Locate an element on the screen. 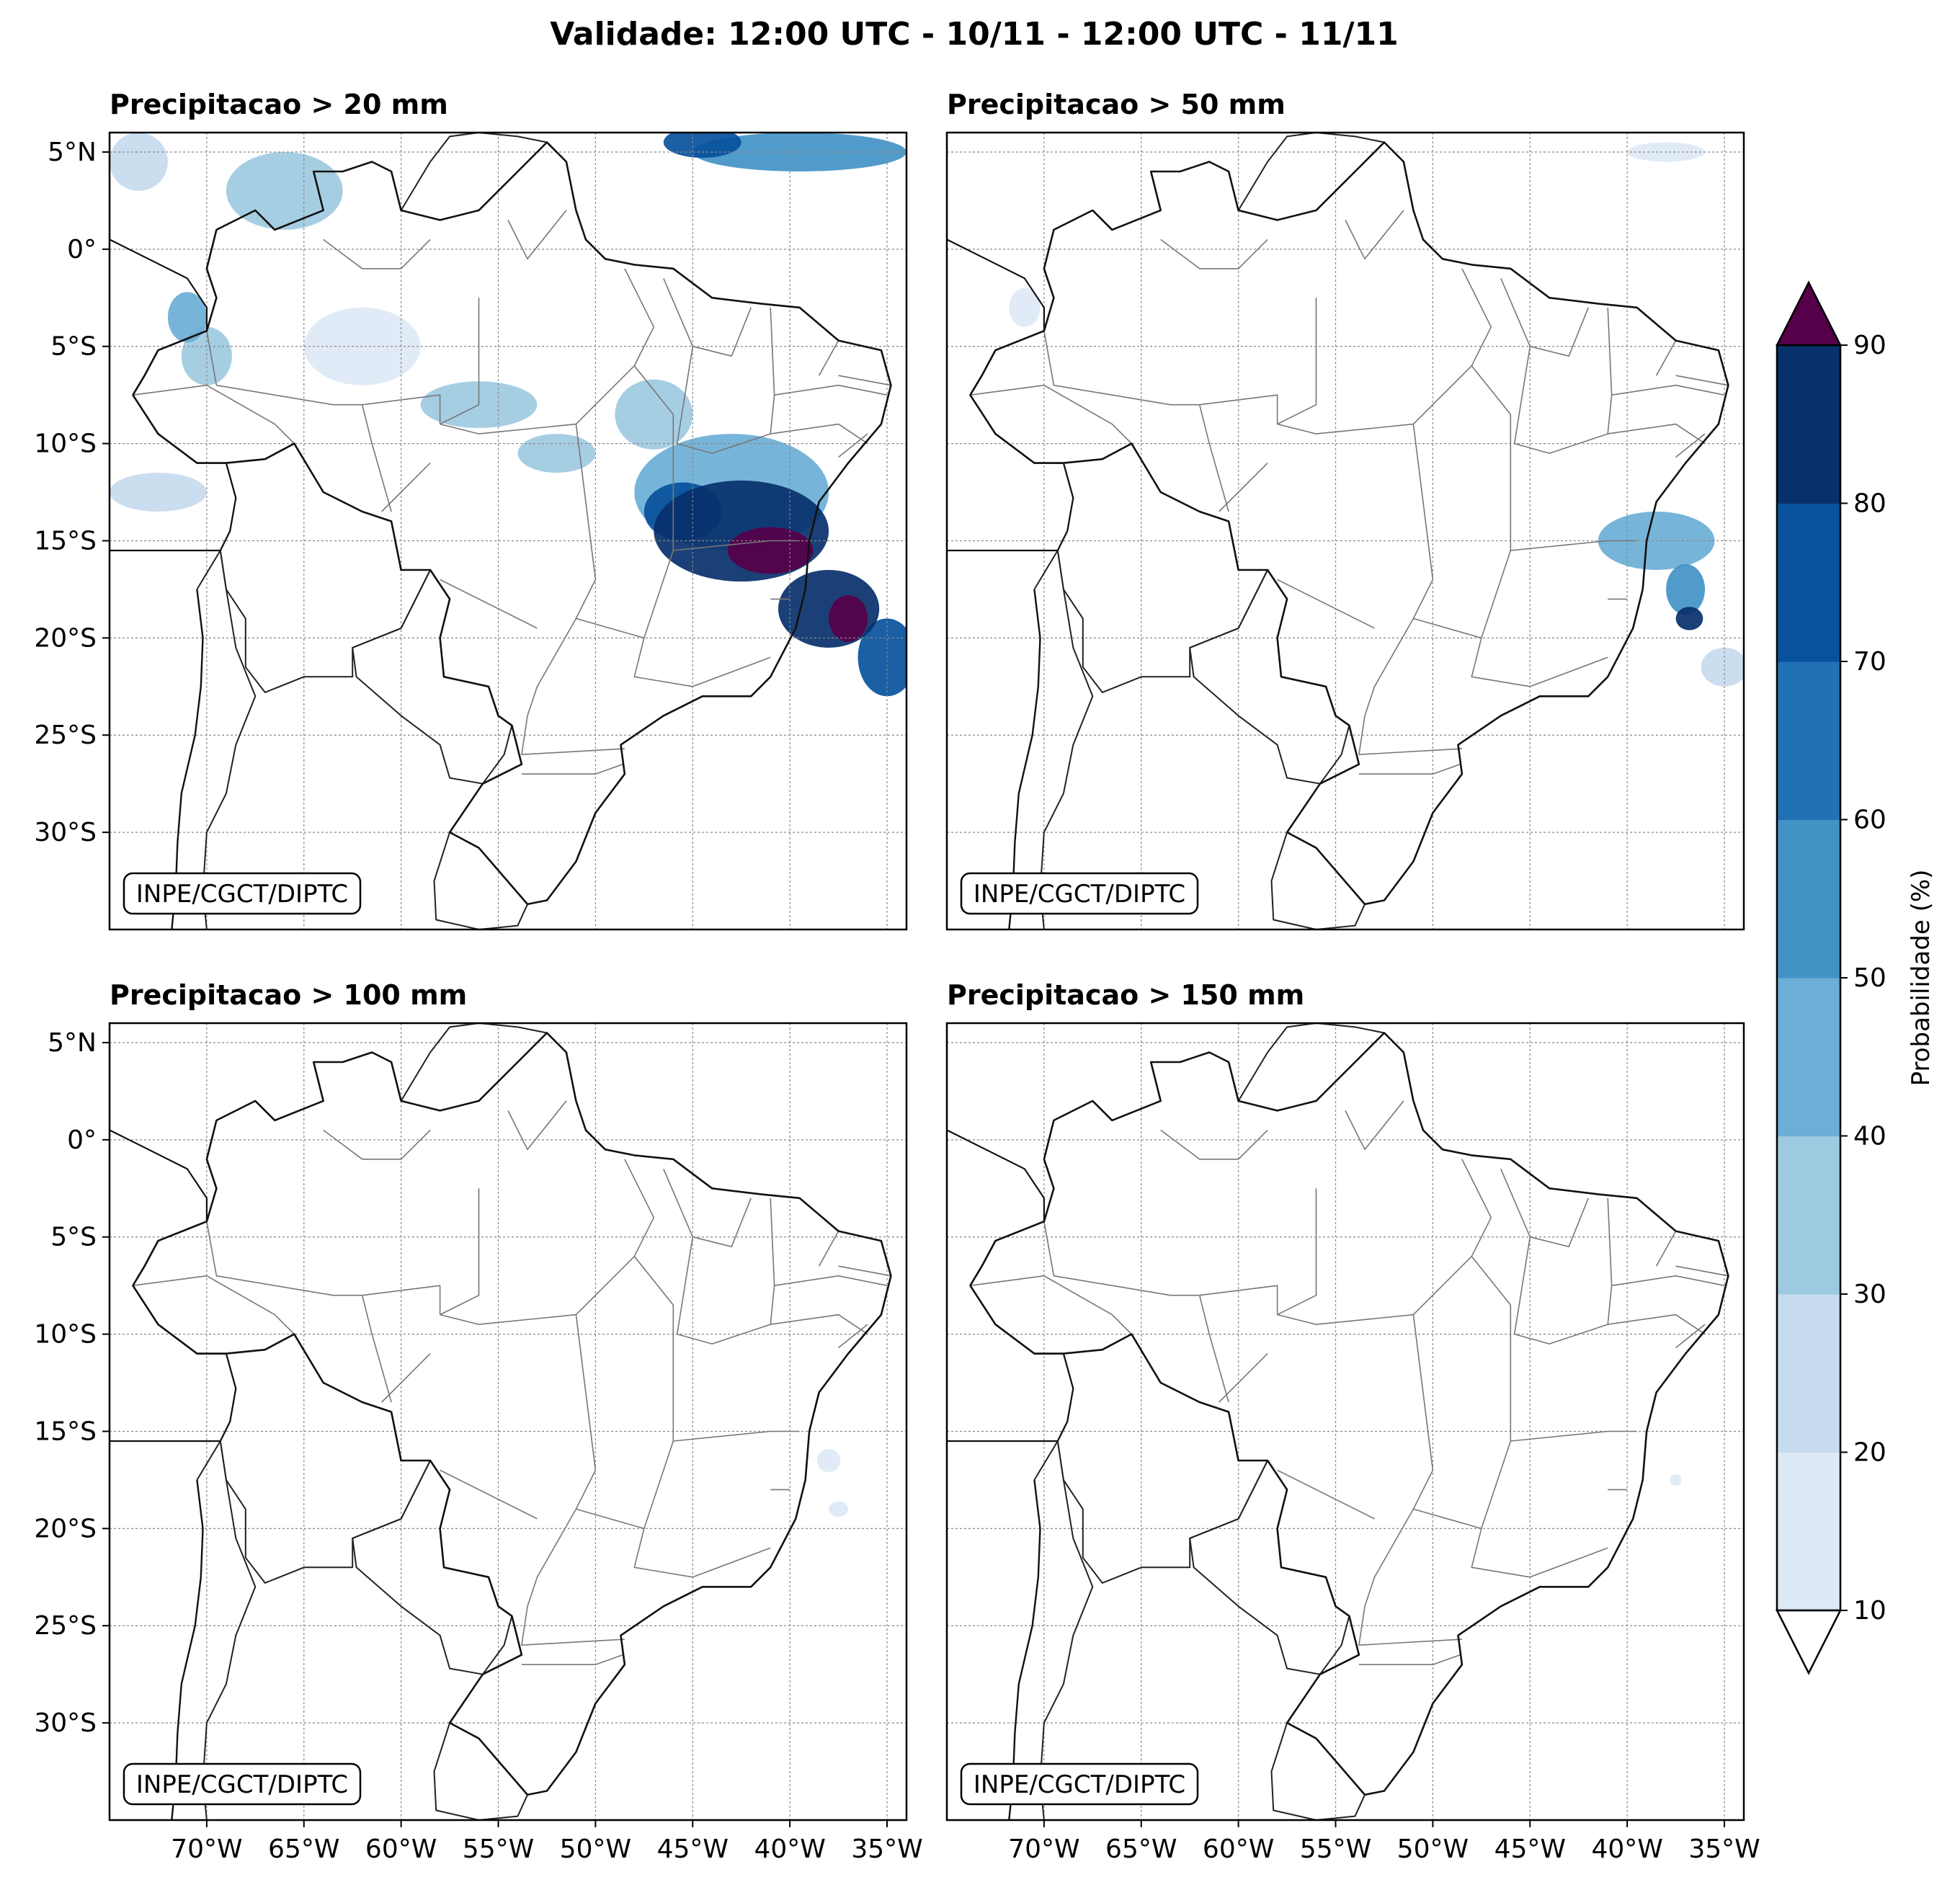 The width and height of the screenshot is (1960, 1877). colorbar-tick-label: 60 is located at coordinates (1869, 820).